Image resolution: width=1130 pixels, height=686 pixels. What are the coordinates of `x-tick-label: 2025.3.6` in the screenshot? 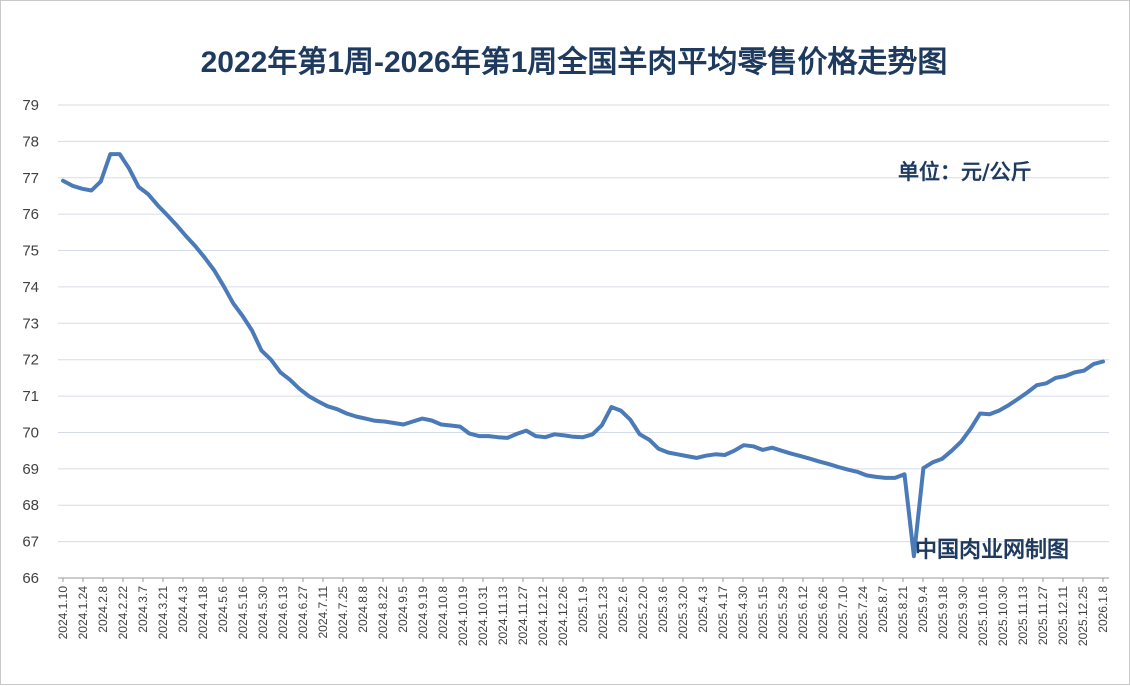 It's located at (663, 609).